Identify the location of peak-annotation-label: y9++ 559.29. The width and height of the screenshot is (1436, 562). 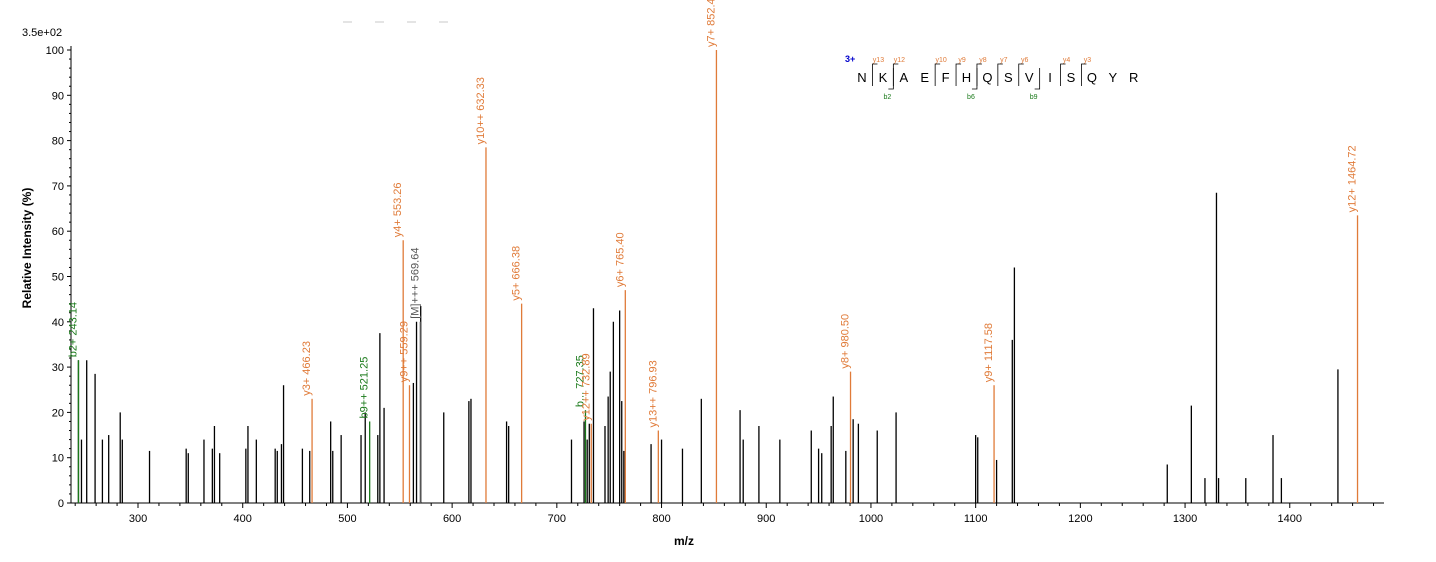
(405, 351).